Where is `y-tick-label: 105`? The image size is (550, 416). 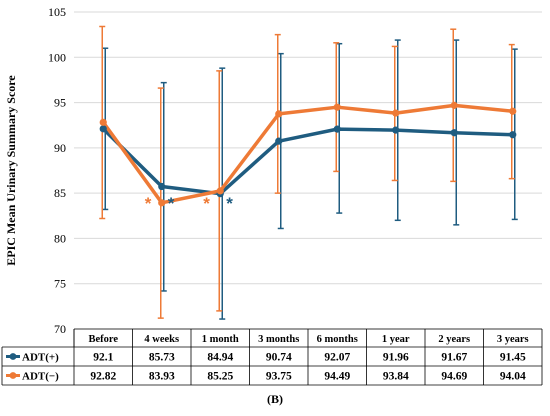 y-tick-label: 105 is located at coordinates (57, 12).